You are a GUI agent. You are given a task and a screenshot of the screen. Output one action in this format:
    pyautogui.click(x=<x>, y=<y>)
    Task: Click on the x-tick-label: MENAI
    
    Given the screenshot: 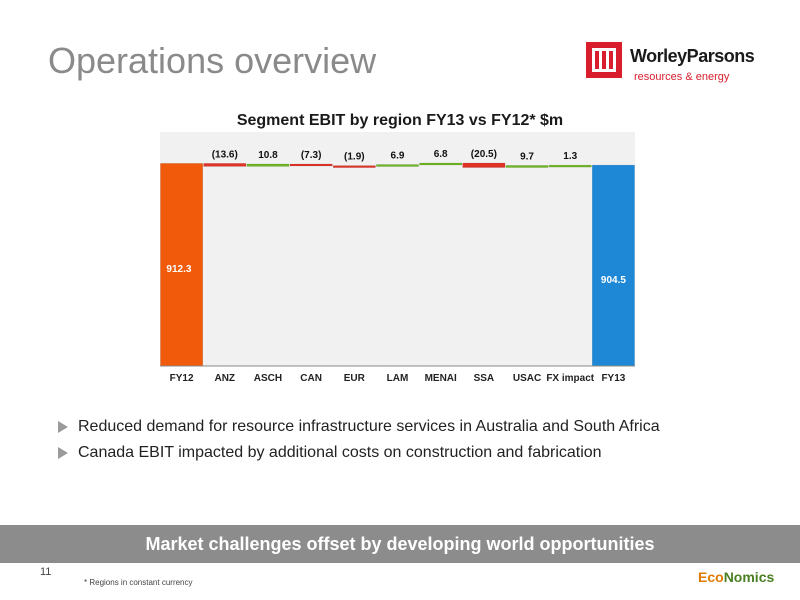 What is the action you would take?
    pyautogui.click(x=441, y=378)
    